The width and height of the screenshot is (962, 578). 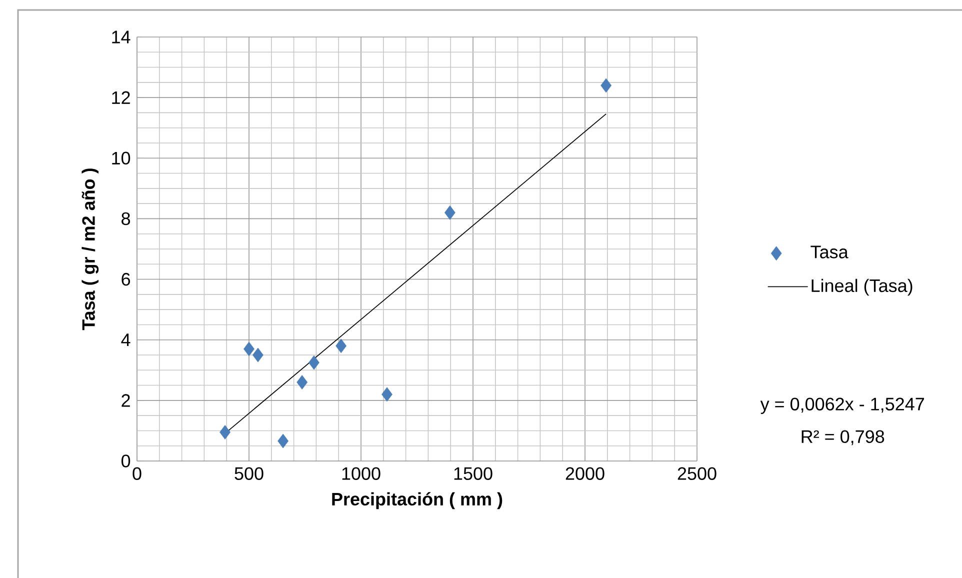 What do you see at coordinates (126, 279) in the screenshot?
I see `y-tick-label: 6` at bounding box center [126, 279].